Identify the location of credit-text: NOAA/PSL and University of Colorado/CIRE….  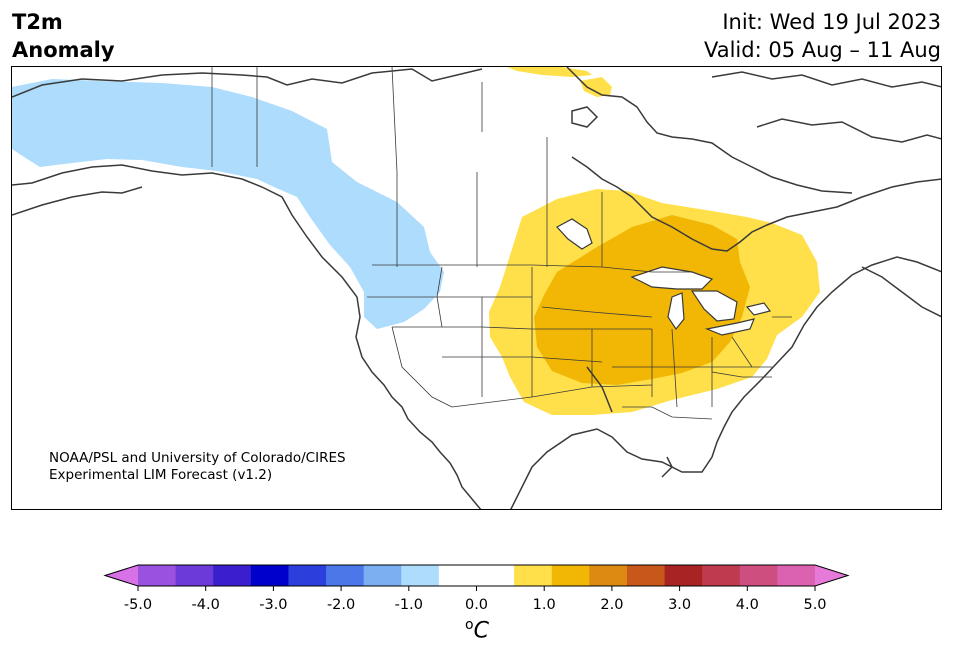
(197, 467).